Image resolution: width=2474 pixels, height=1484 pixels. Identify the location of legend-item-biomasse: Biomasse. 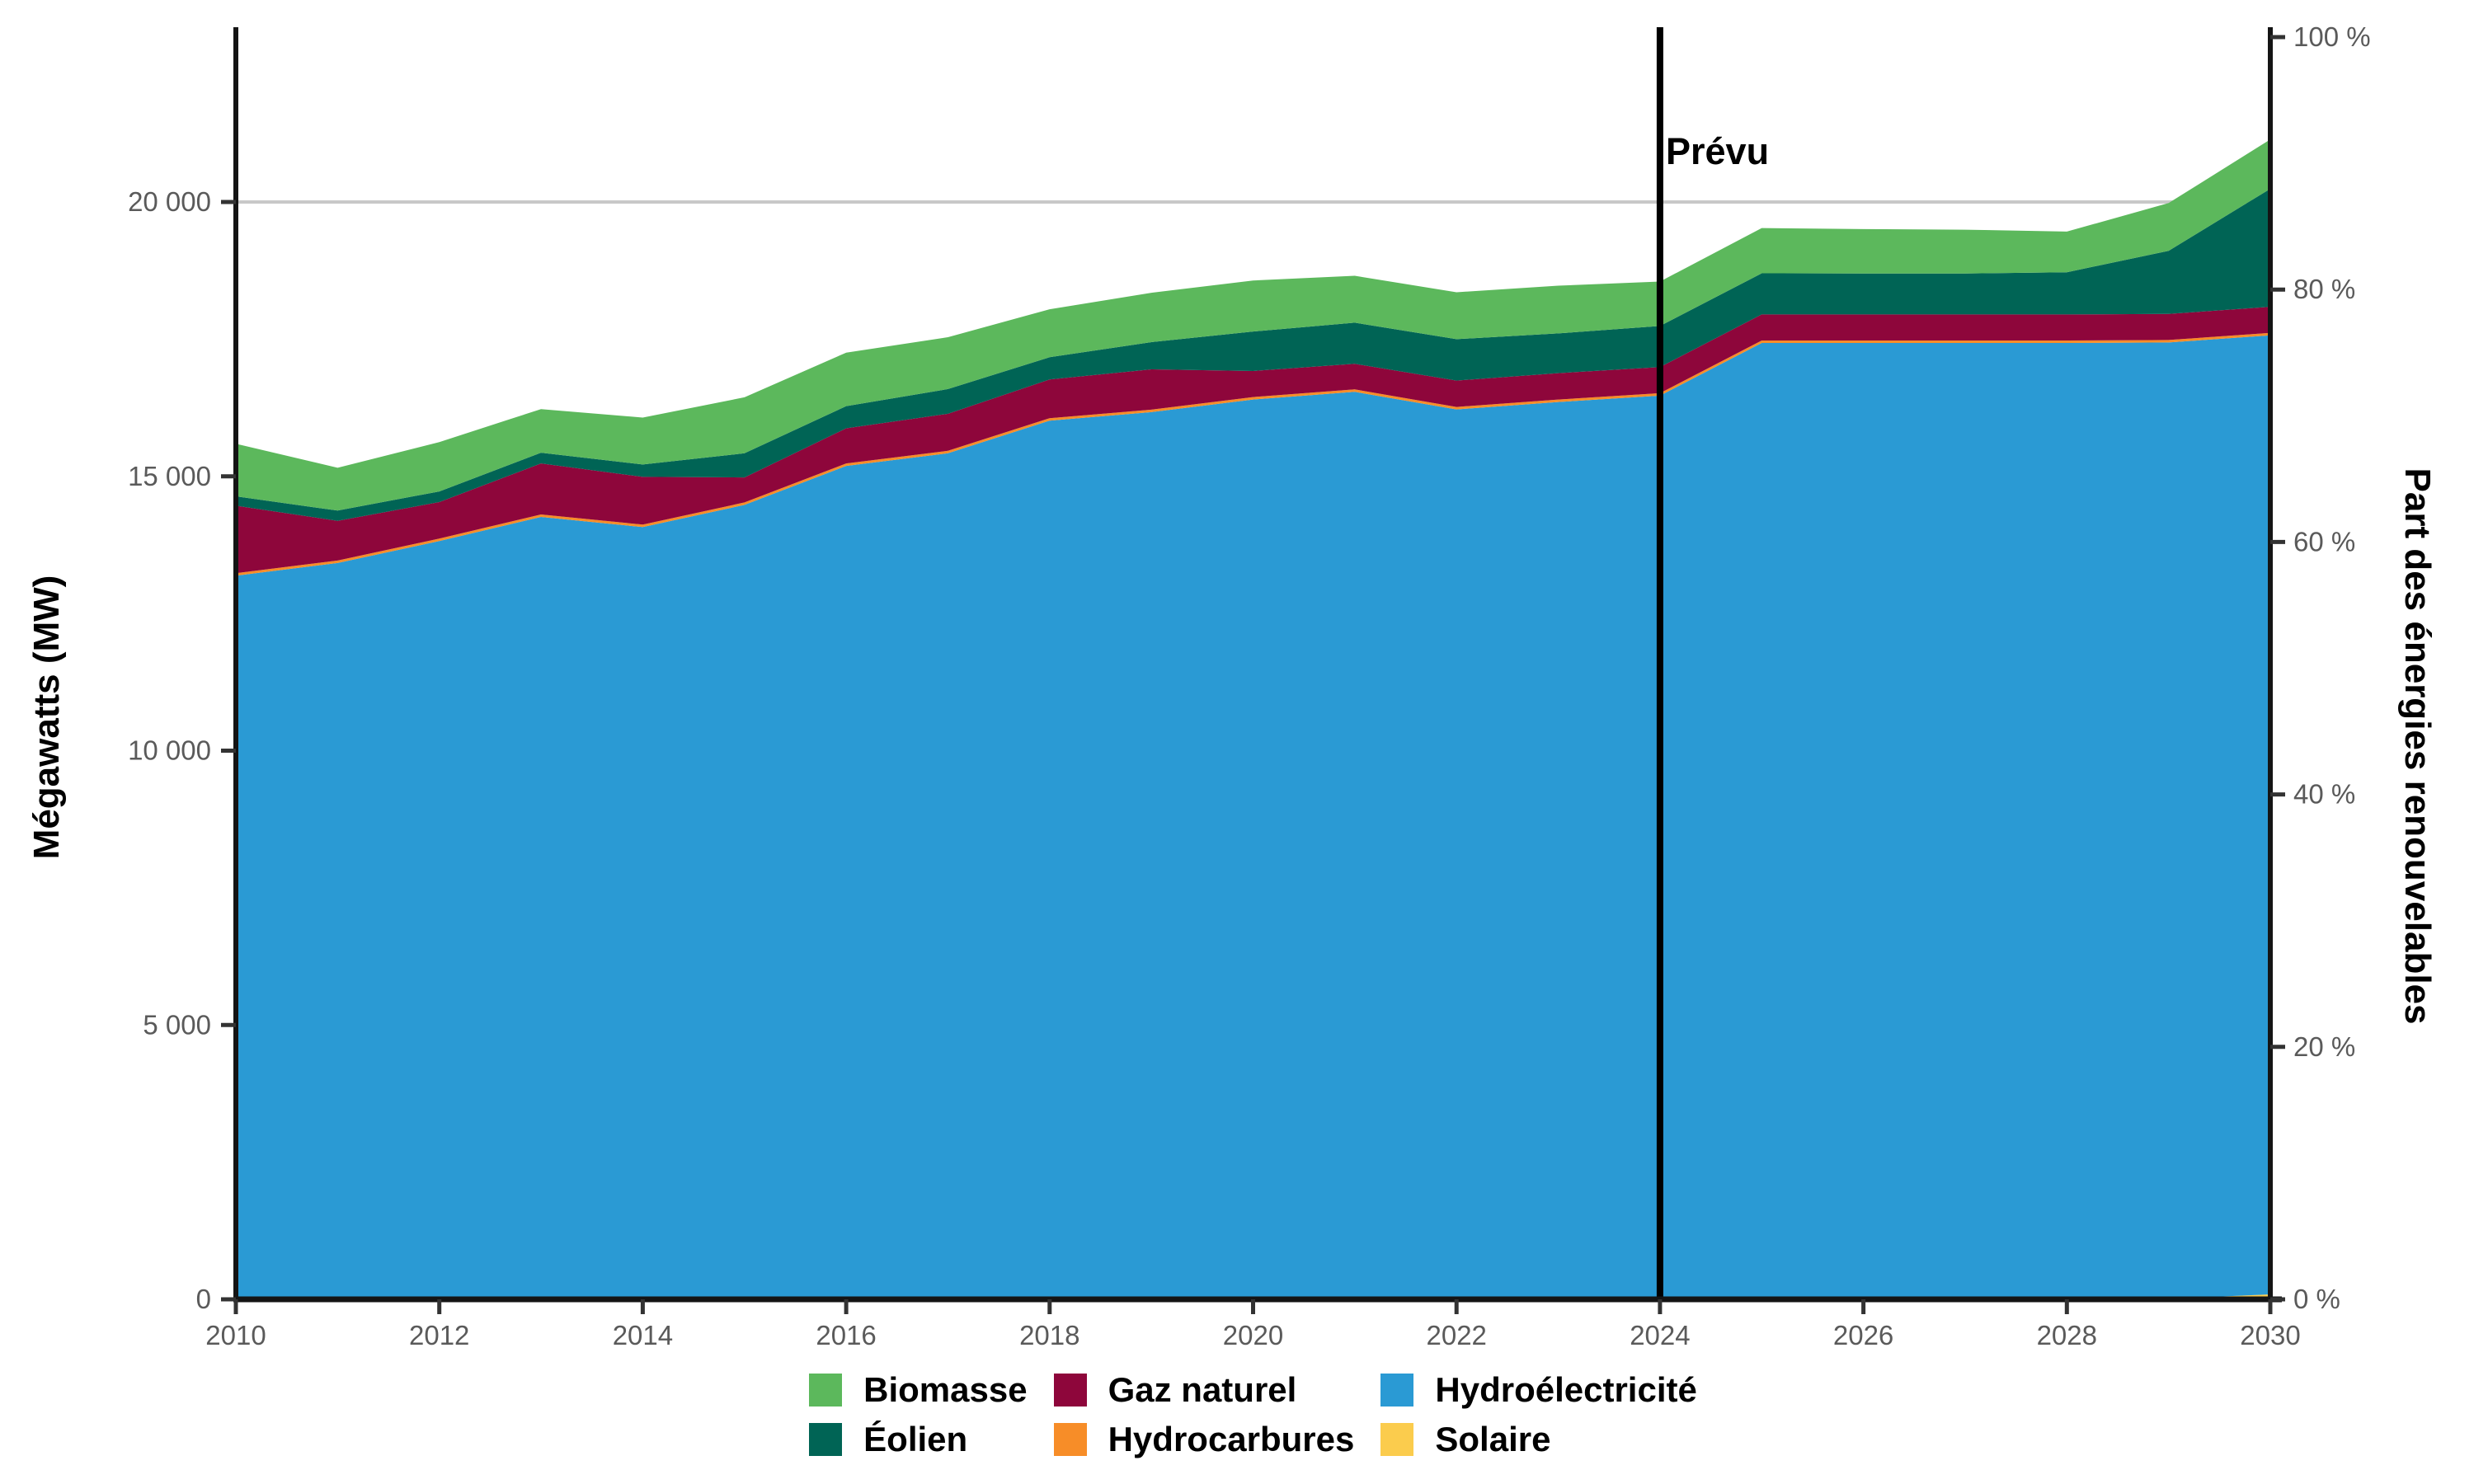
(918, 1390).